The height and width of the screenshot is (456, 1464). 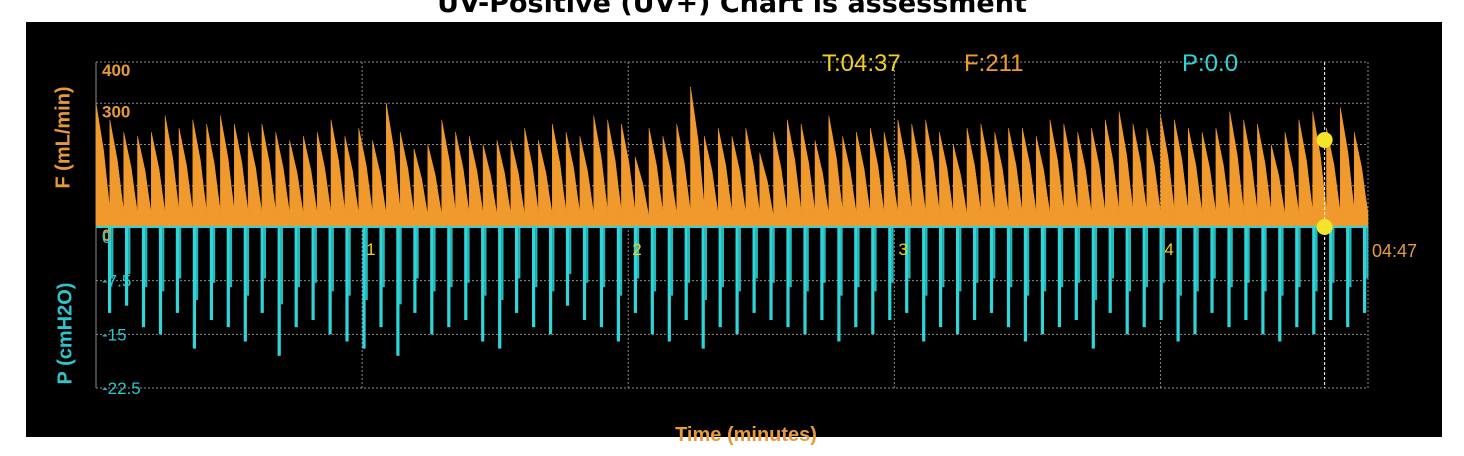 I want to click on pressure-cursor-marker, so click(x=1324, y=227).